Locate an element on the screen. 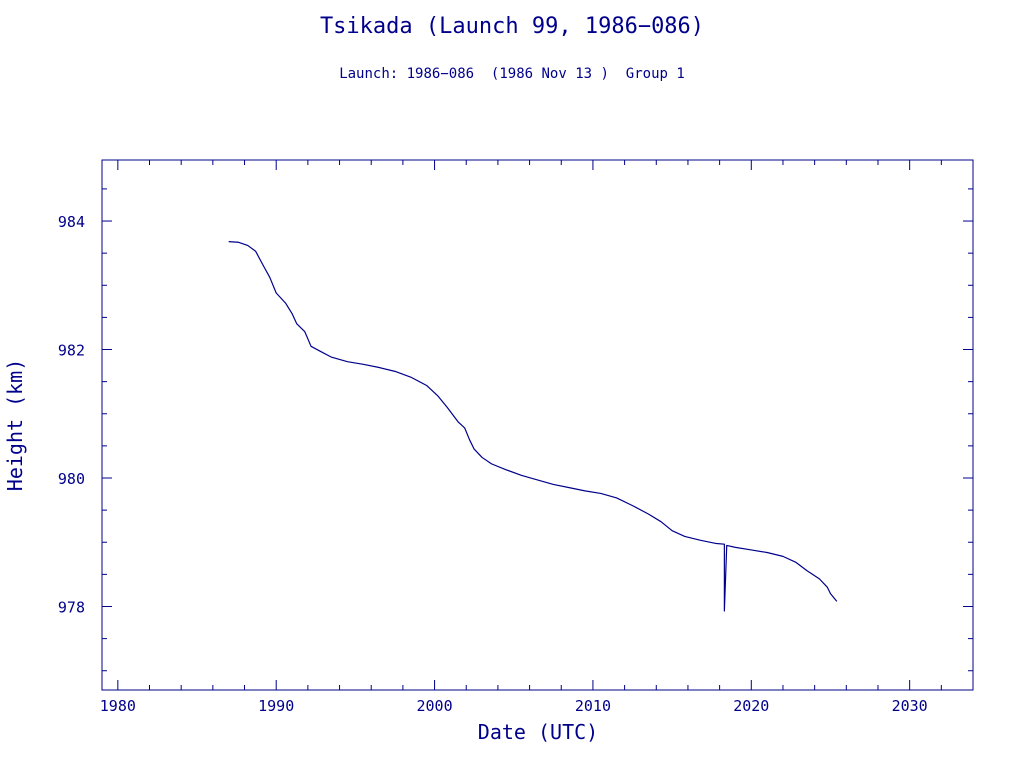 The height and width of the screenshot is (768, 1024). x-tick-label: 2000 is located at coordinates (435, 706).